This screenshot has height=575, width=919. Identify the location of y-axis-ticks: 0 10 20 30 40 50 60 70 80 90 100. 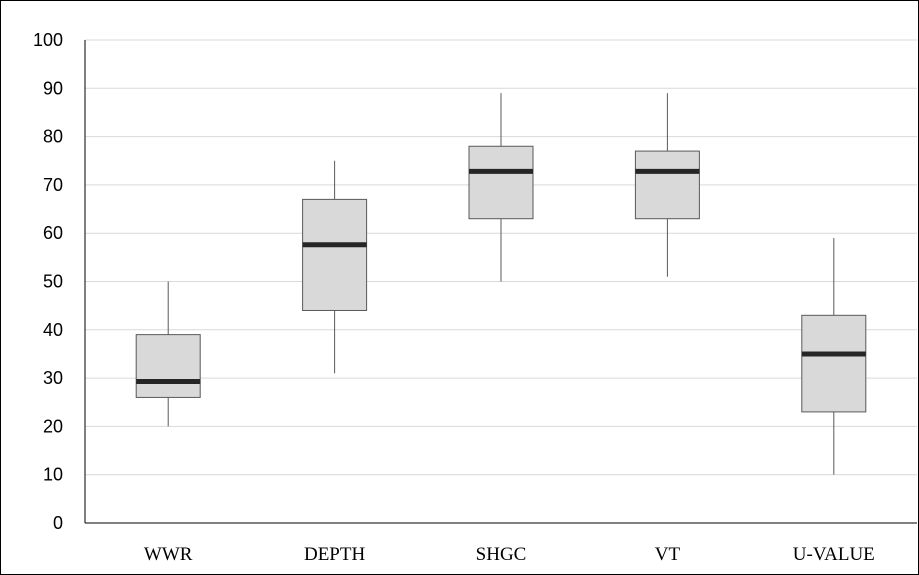
(48, 281).